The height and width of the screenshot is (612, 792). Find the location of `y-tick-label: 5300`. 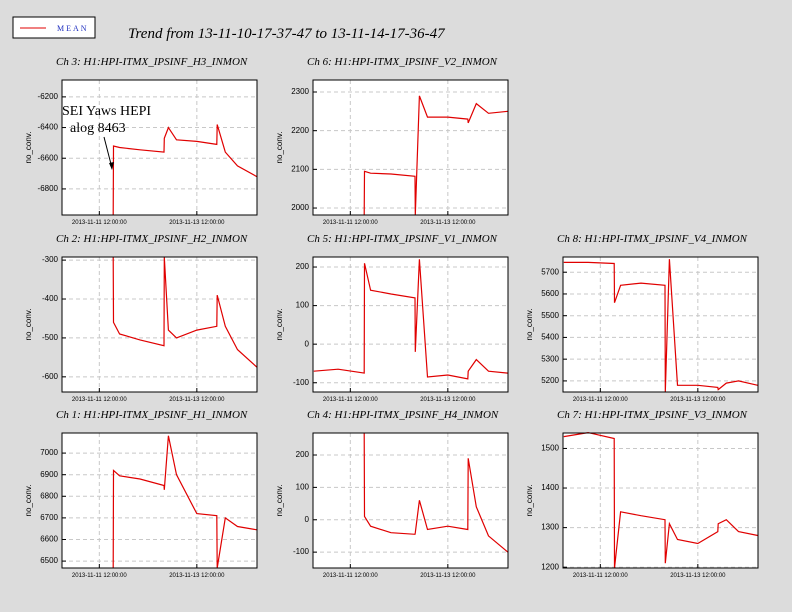

y-tick-label: 5300 is located at coordinates (550, 358).